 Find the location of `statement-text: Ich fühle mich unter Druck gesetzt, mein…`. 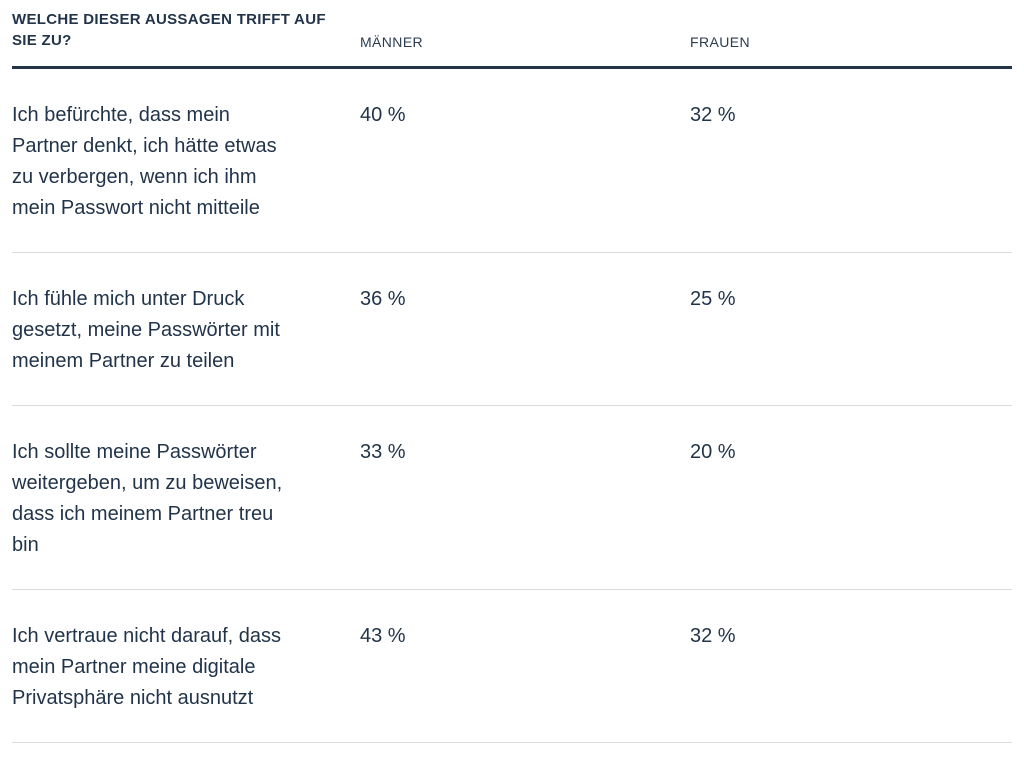

statement-text: Ich fühle mich unter Druck gesetzt, mein… is located at coordinates (146, 330).